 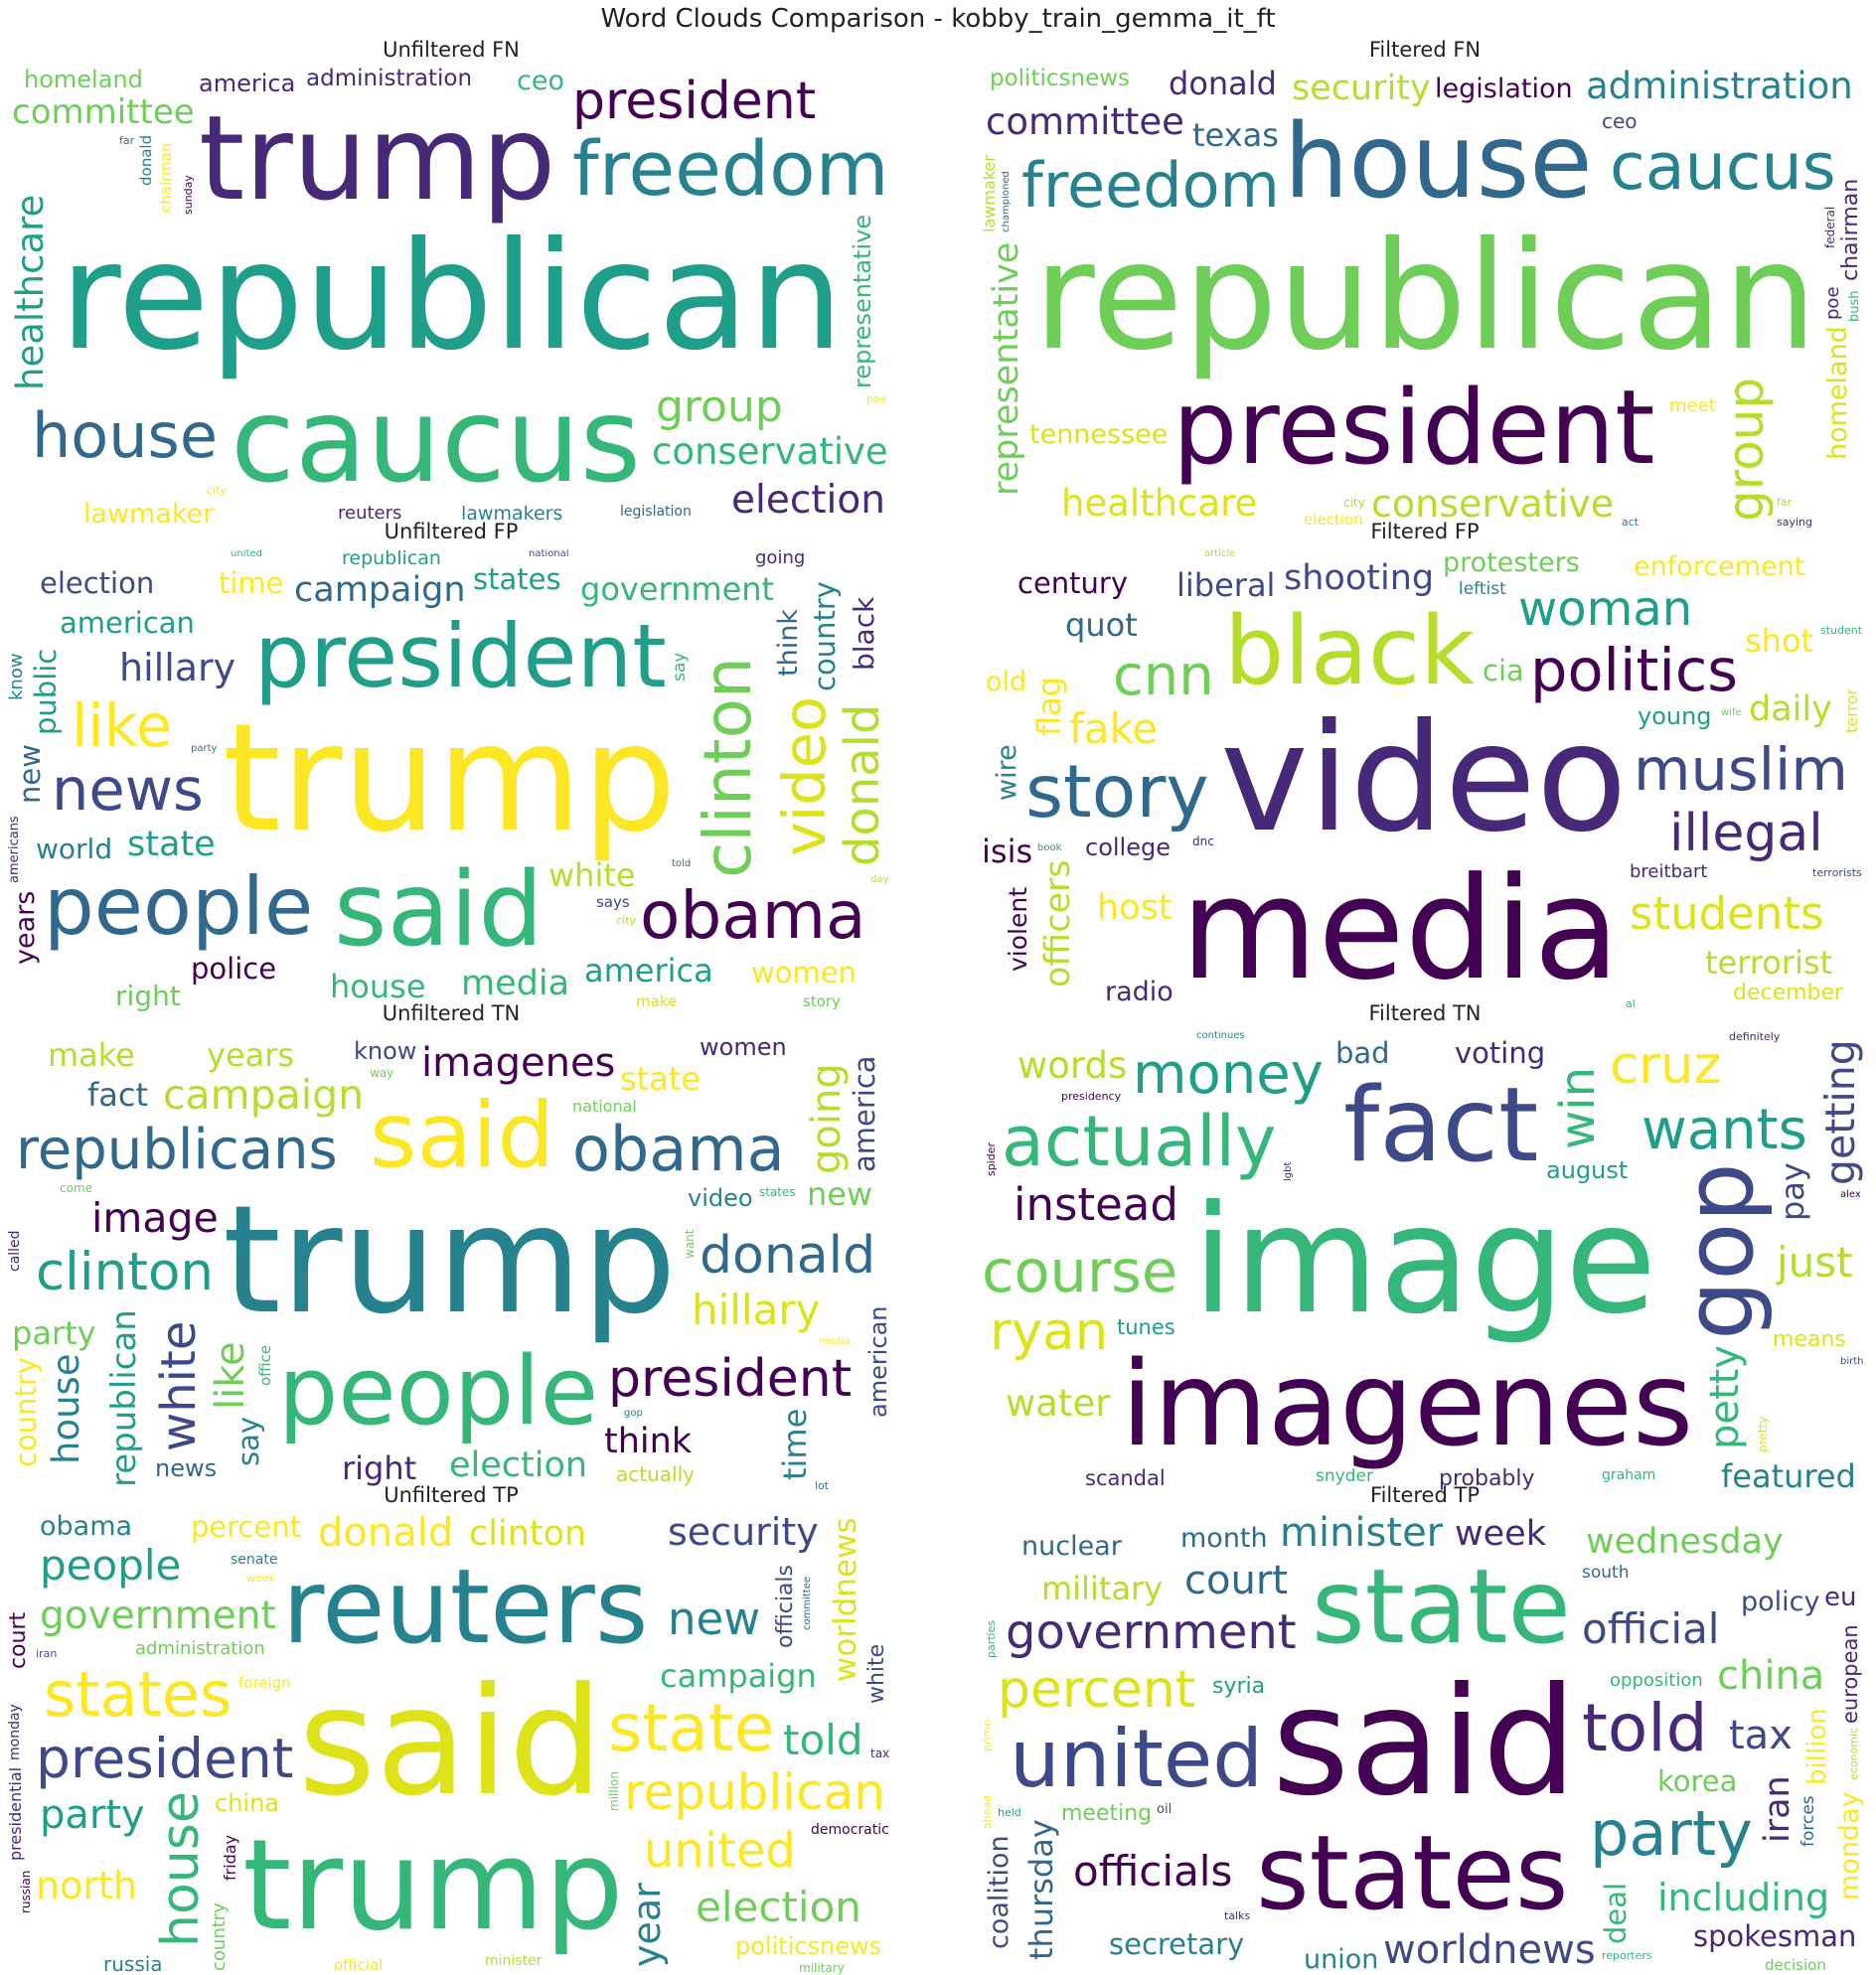 I want to click on cloud-word-come: come, so click(x=76, y=1188).